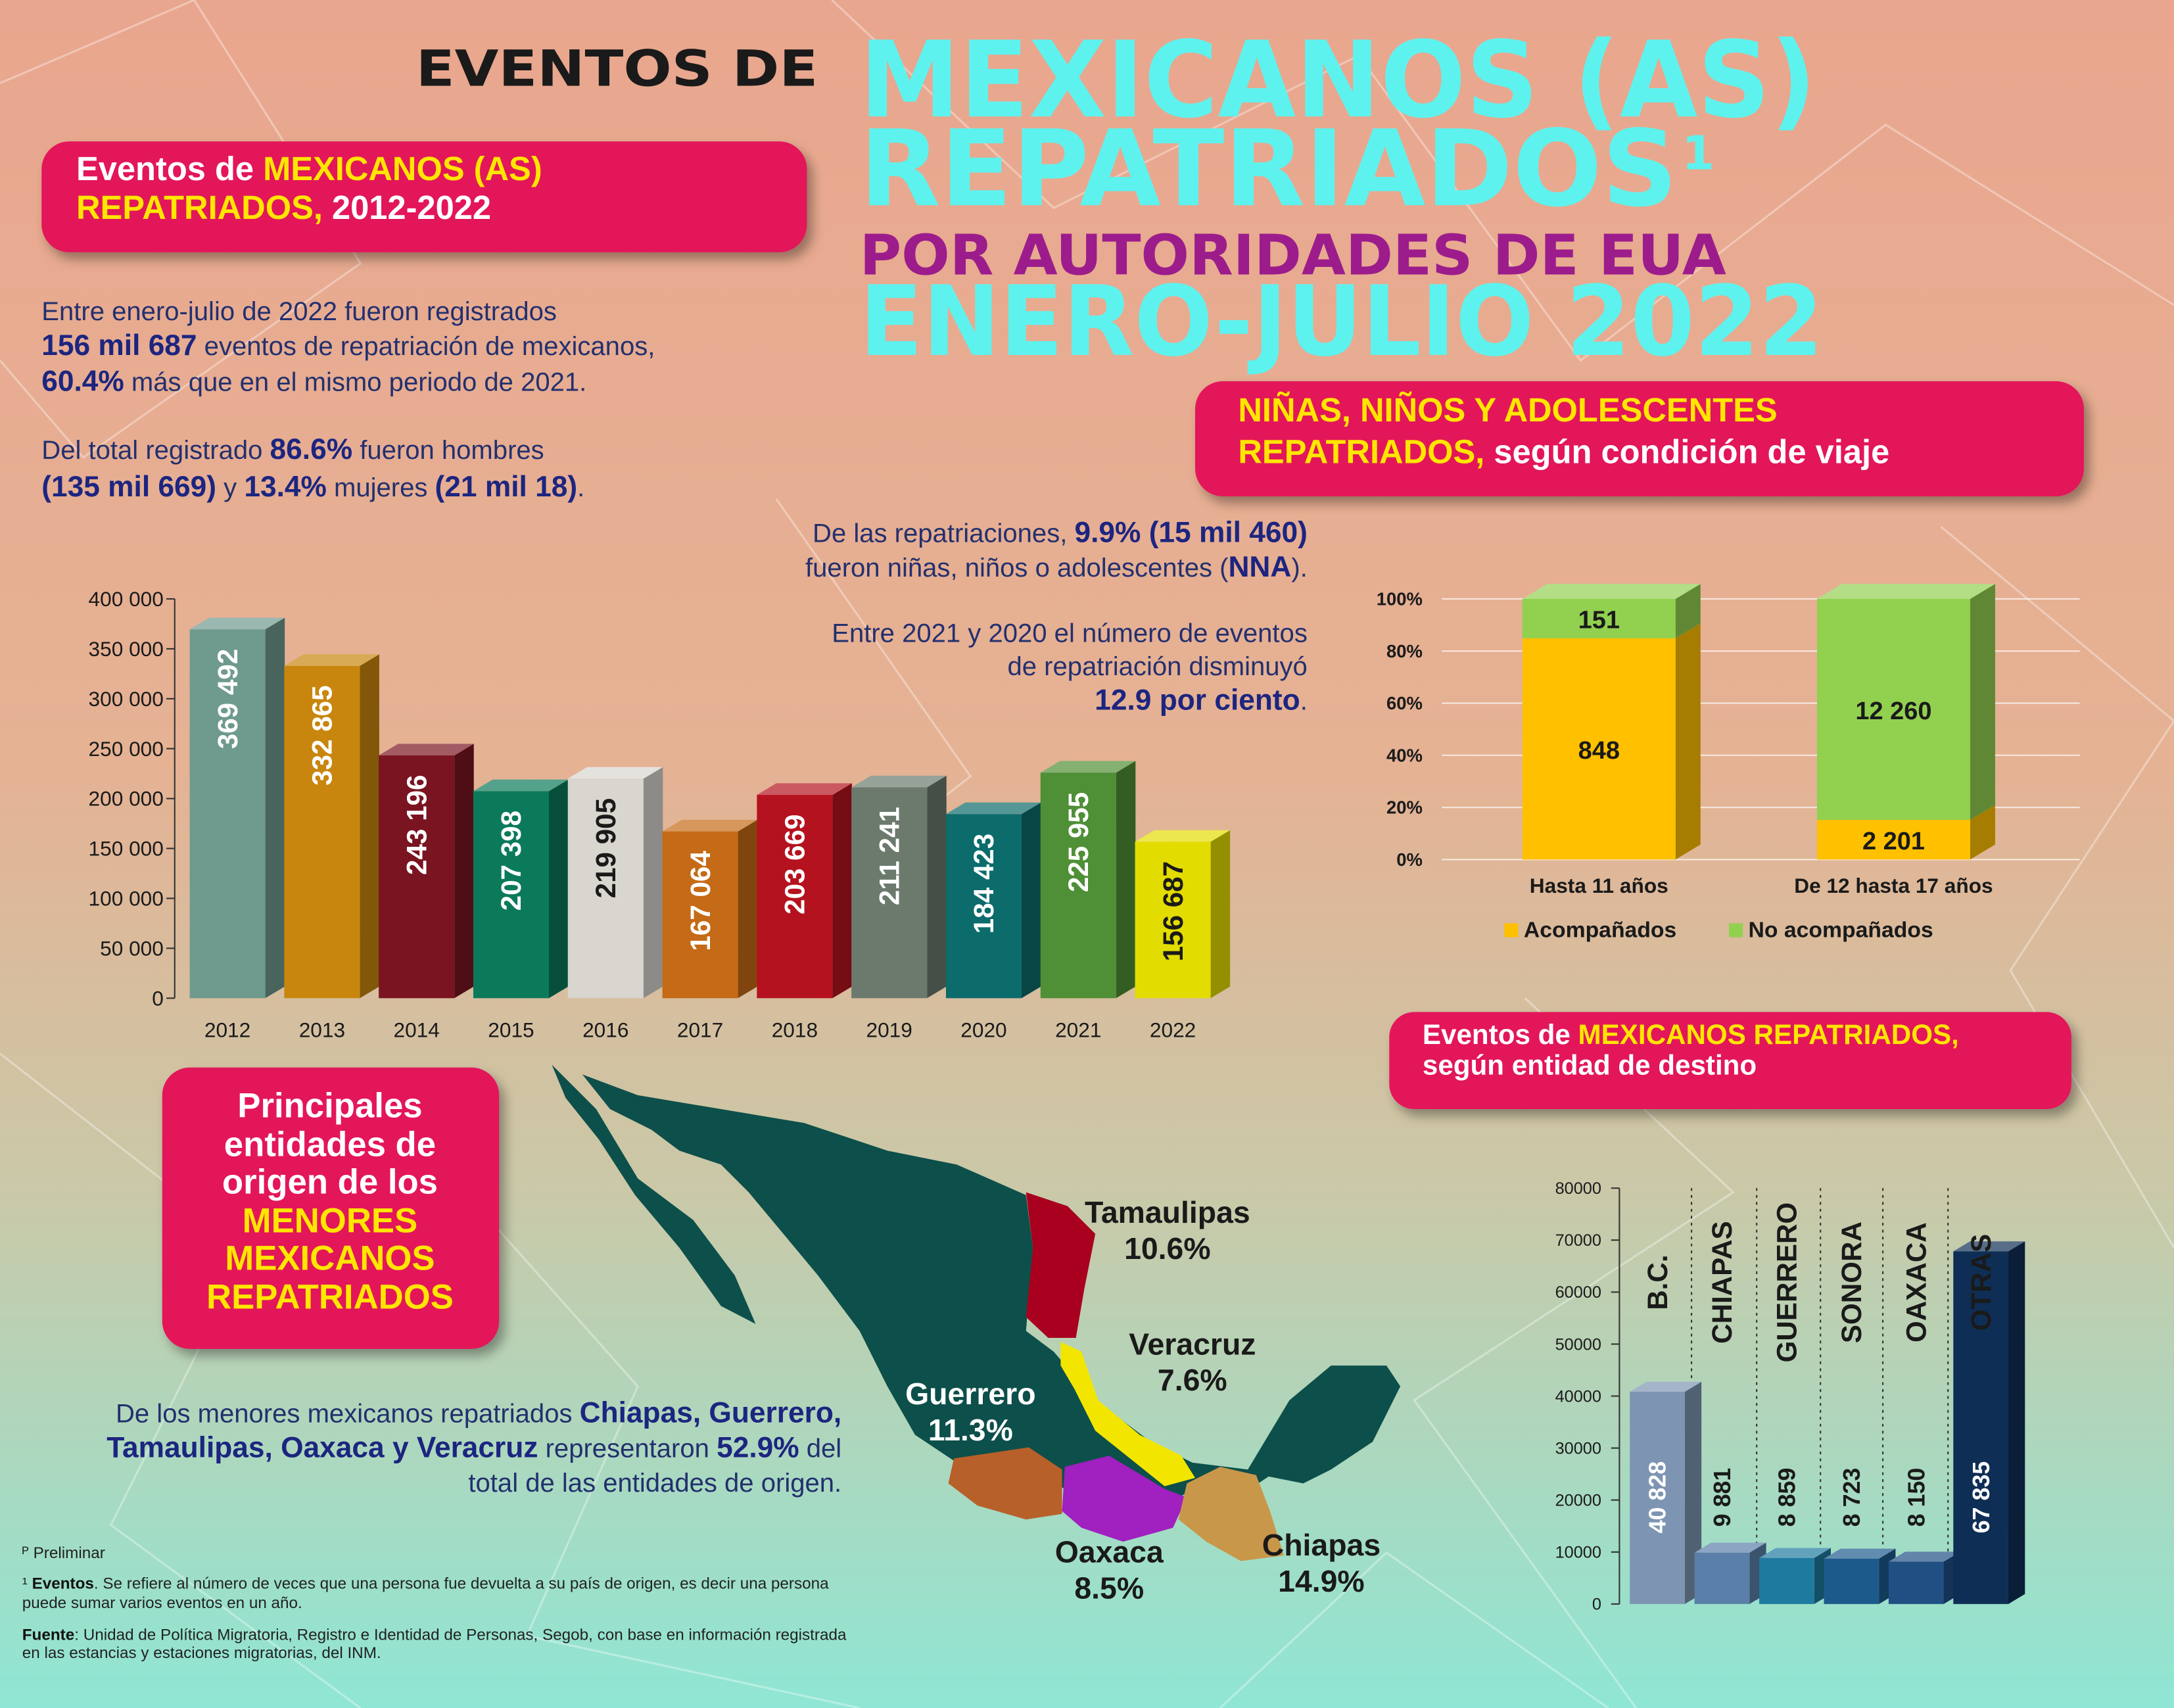 The height and width of the screenshot is (1708, 2174). I want to click on value-label: 12 260, so click(1893, 711).